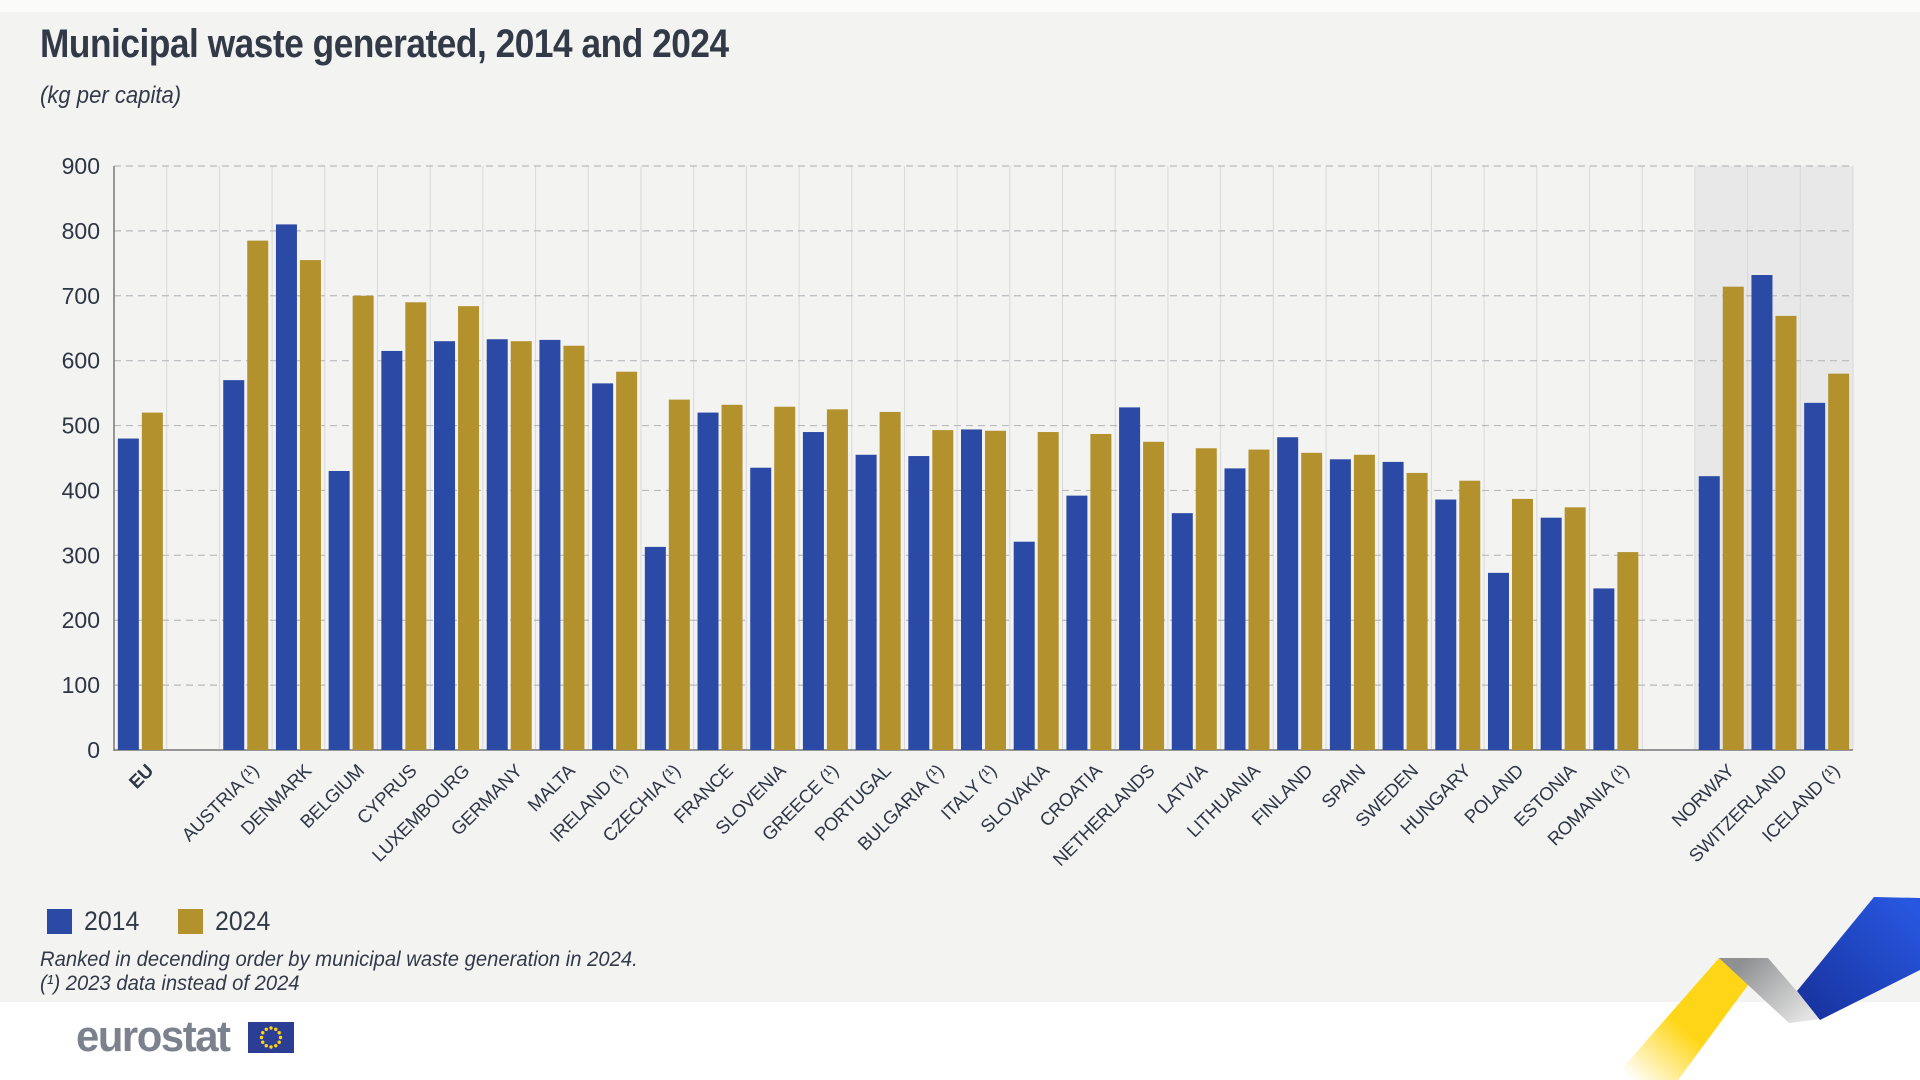  What do you see at coordinates (81, 296) in the screenshot?
I see `y-tick-label: 700` at bounding box center [81, 296].